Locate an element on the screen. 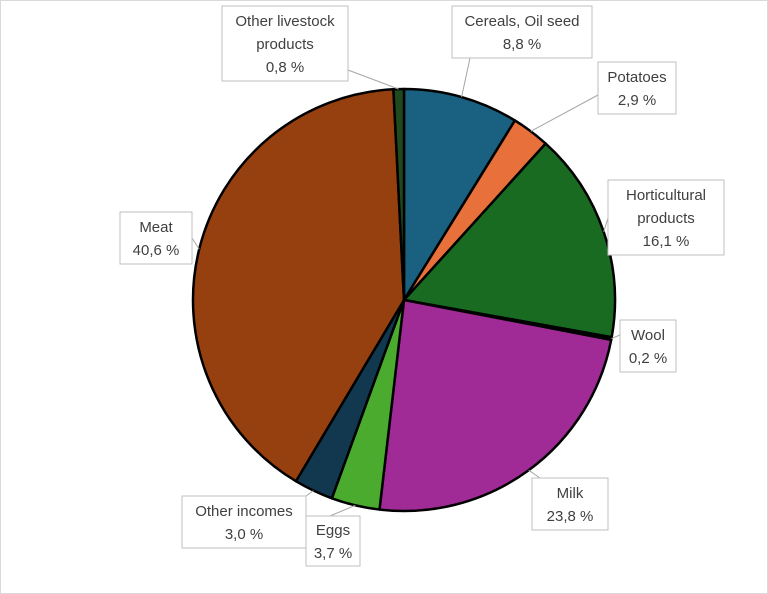 The image size is (768, 594). data-label-value: 2,9 % is located at coordinates (637, 100).